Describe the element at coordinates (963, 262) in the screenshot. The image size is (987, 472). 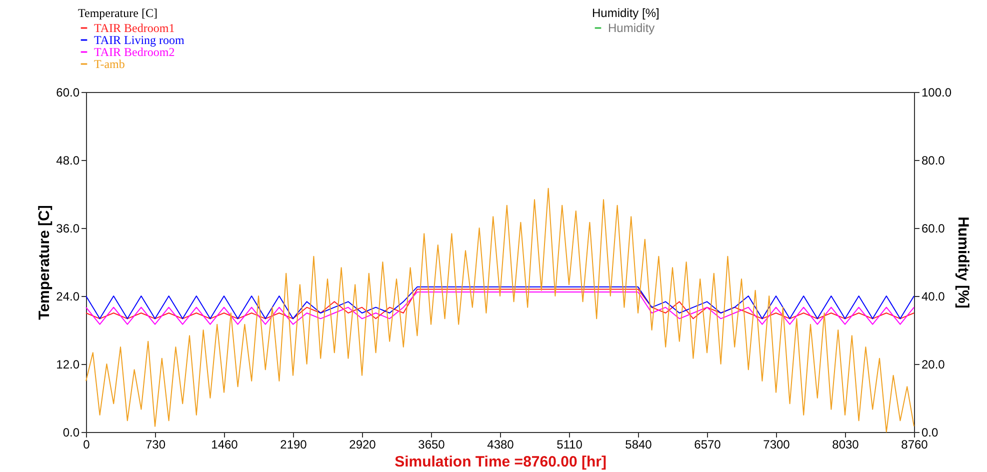
I see `y2-axis-title: Humidity [%]` at that location.